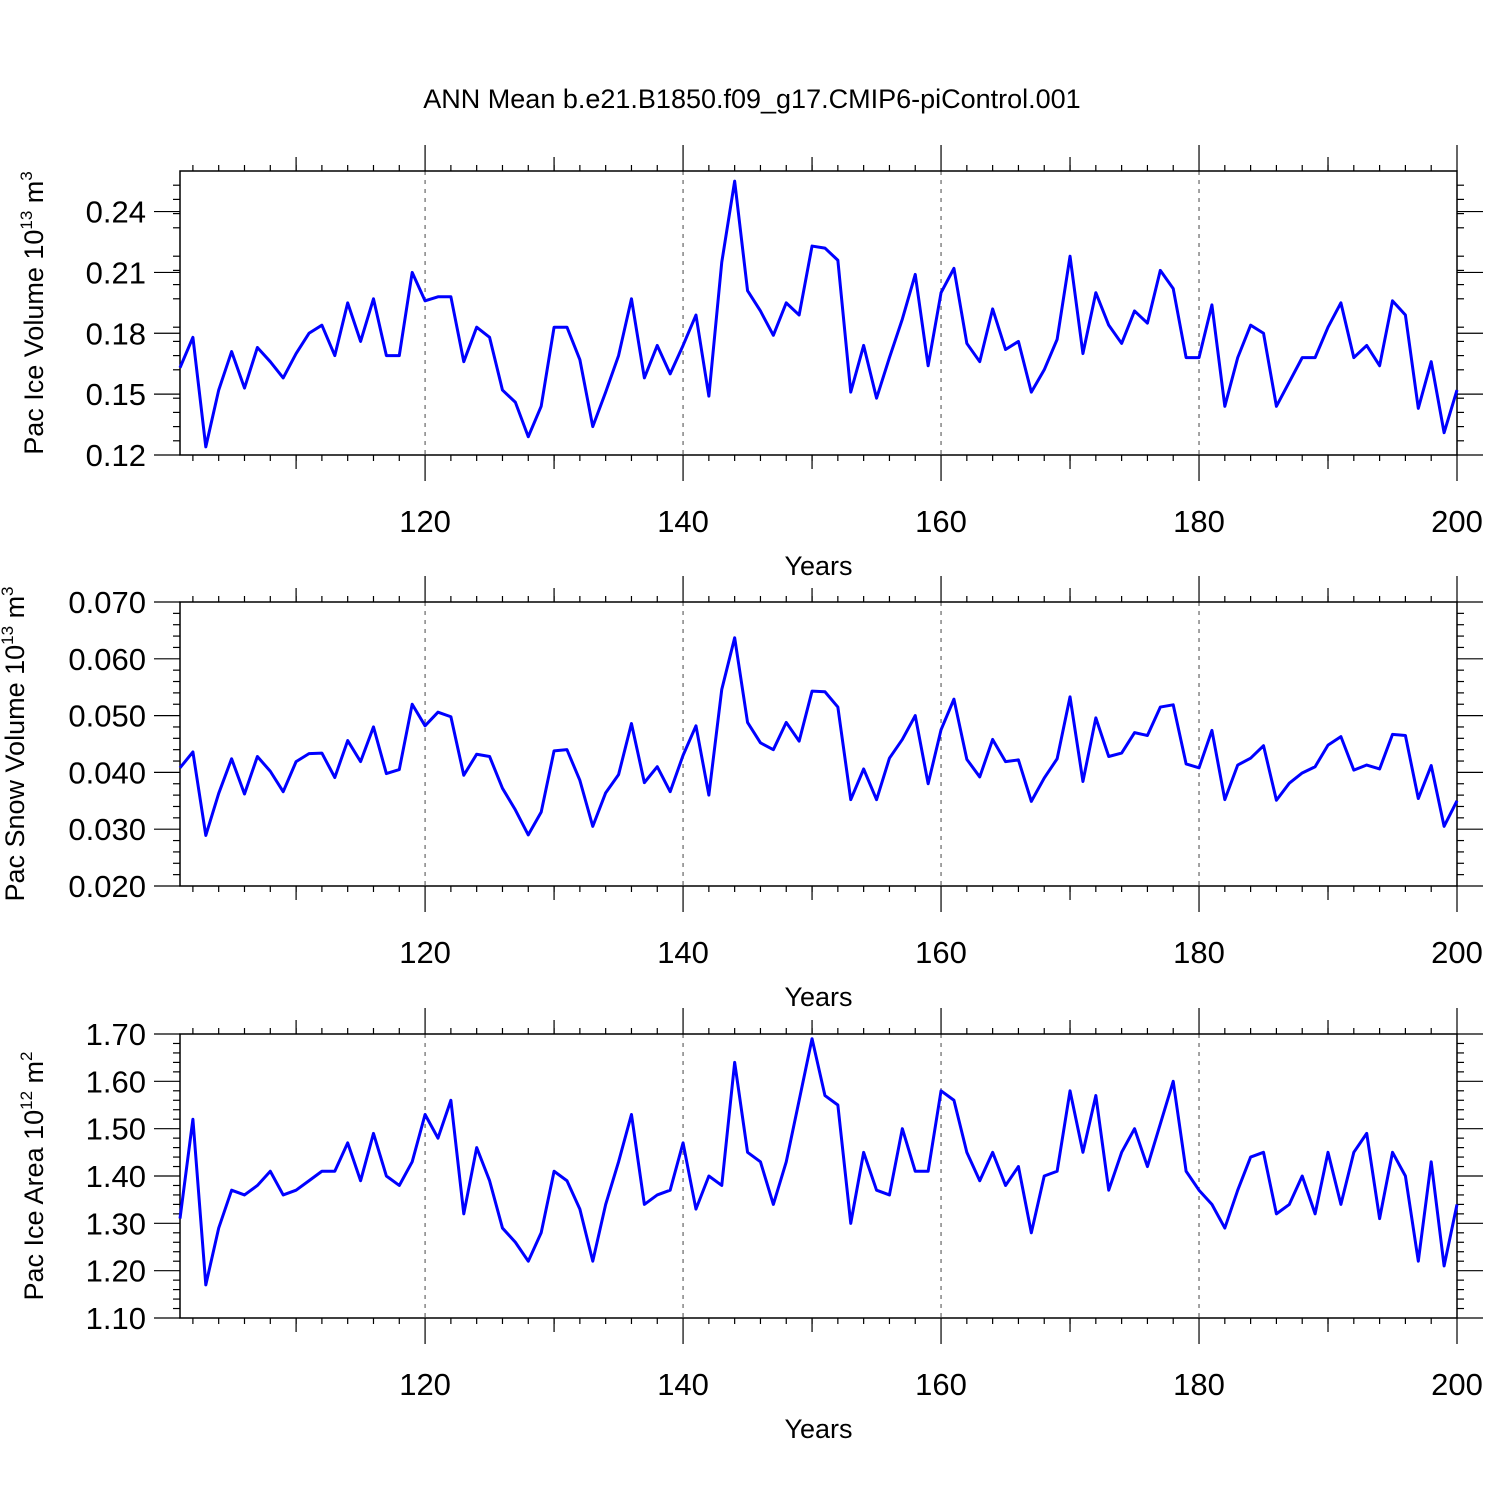  What do you see at coordinates (116, 1271) in the screenshot?
I see `y-tick-label: 1.20` at bounding box center [116, 1271].